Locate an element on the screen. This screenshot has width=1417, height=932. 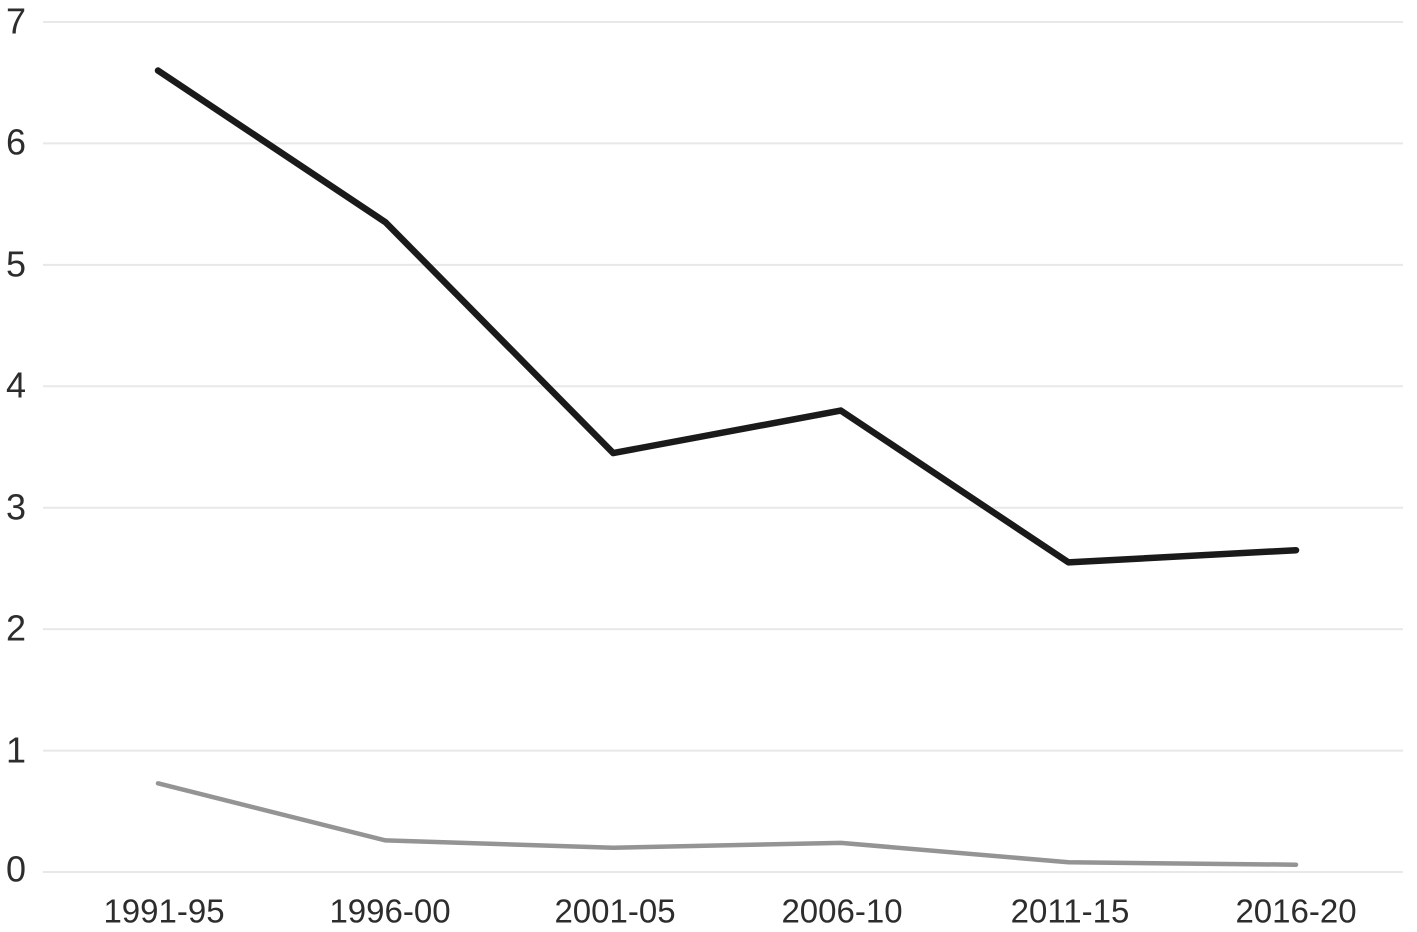
x-axis-tick-label: 2006-10 is located at coordinates (842, 911).